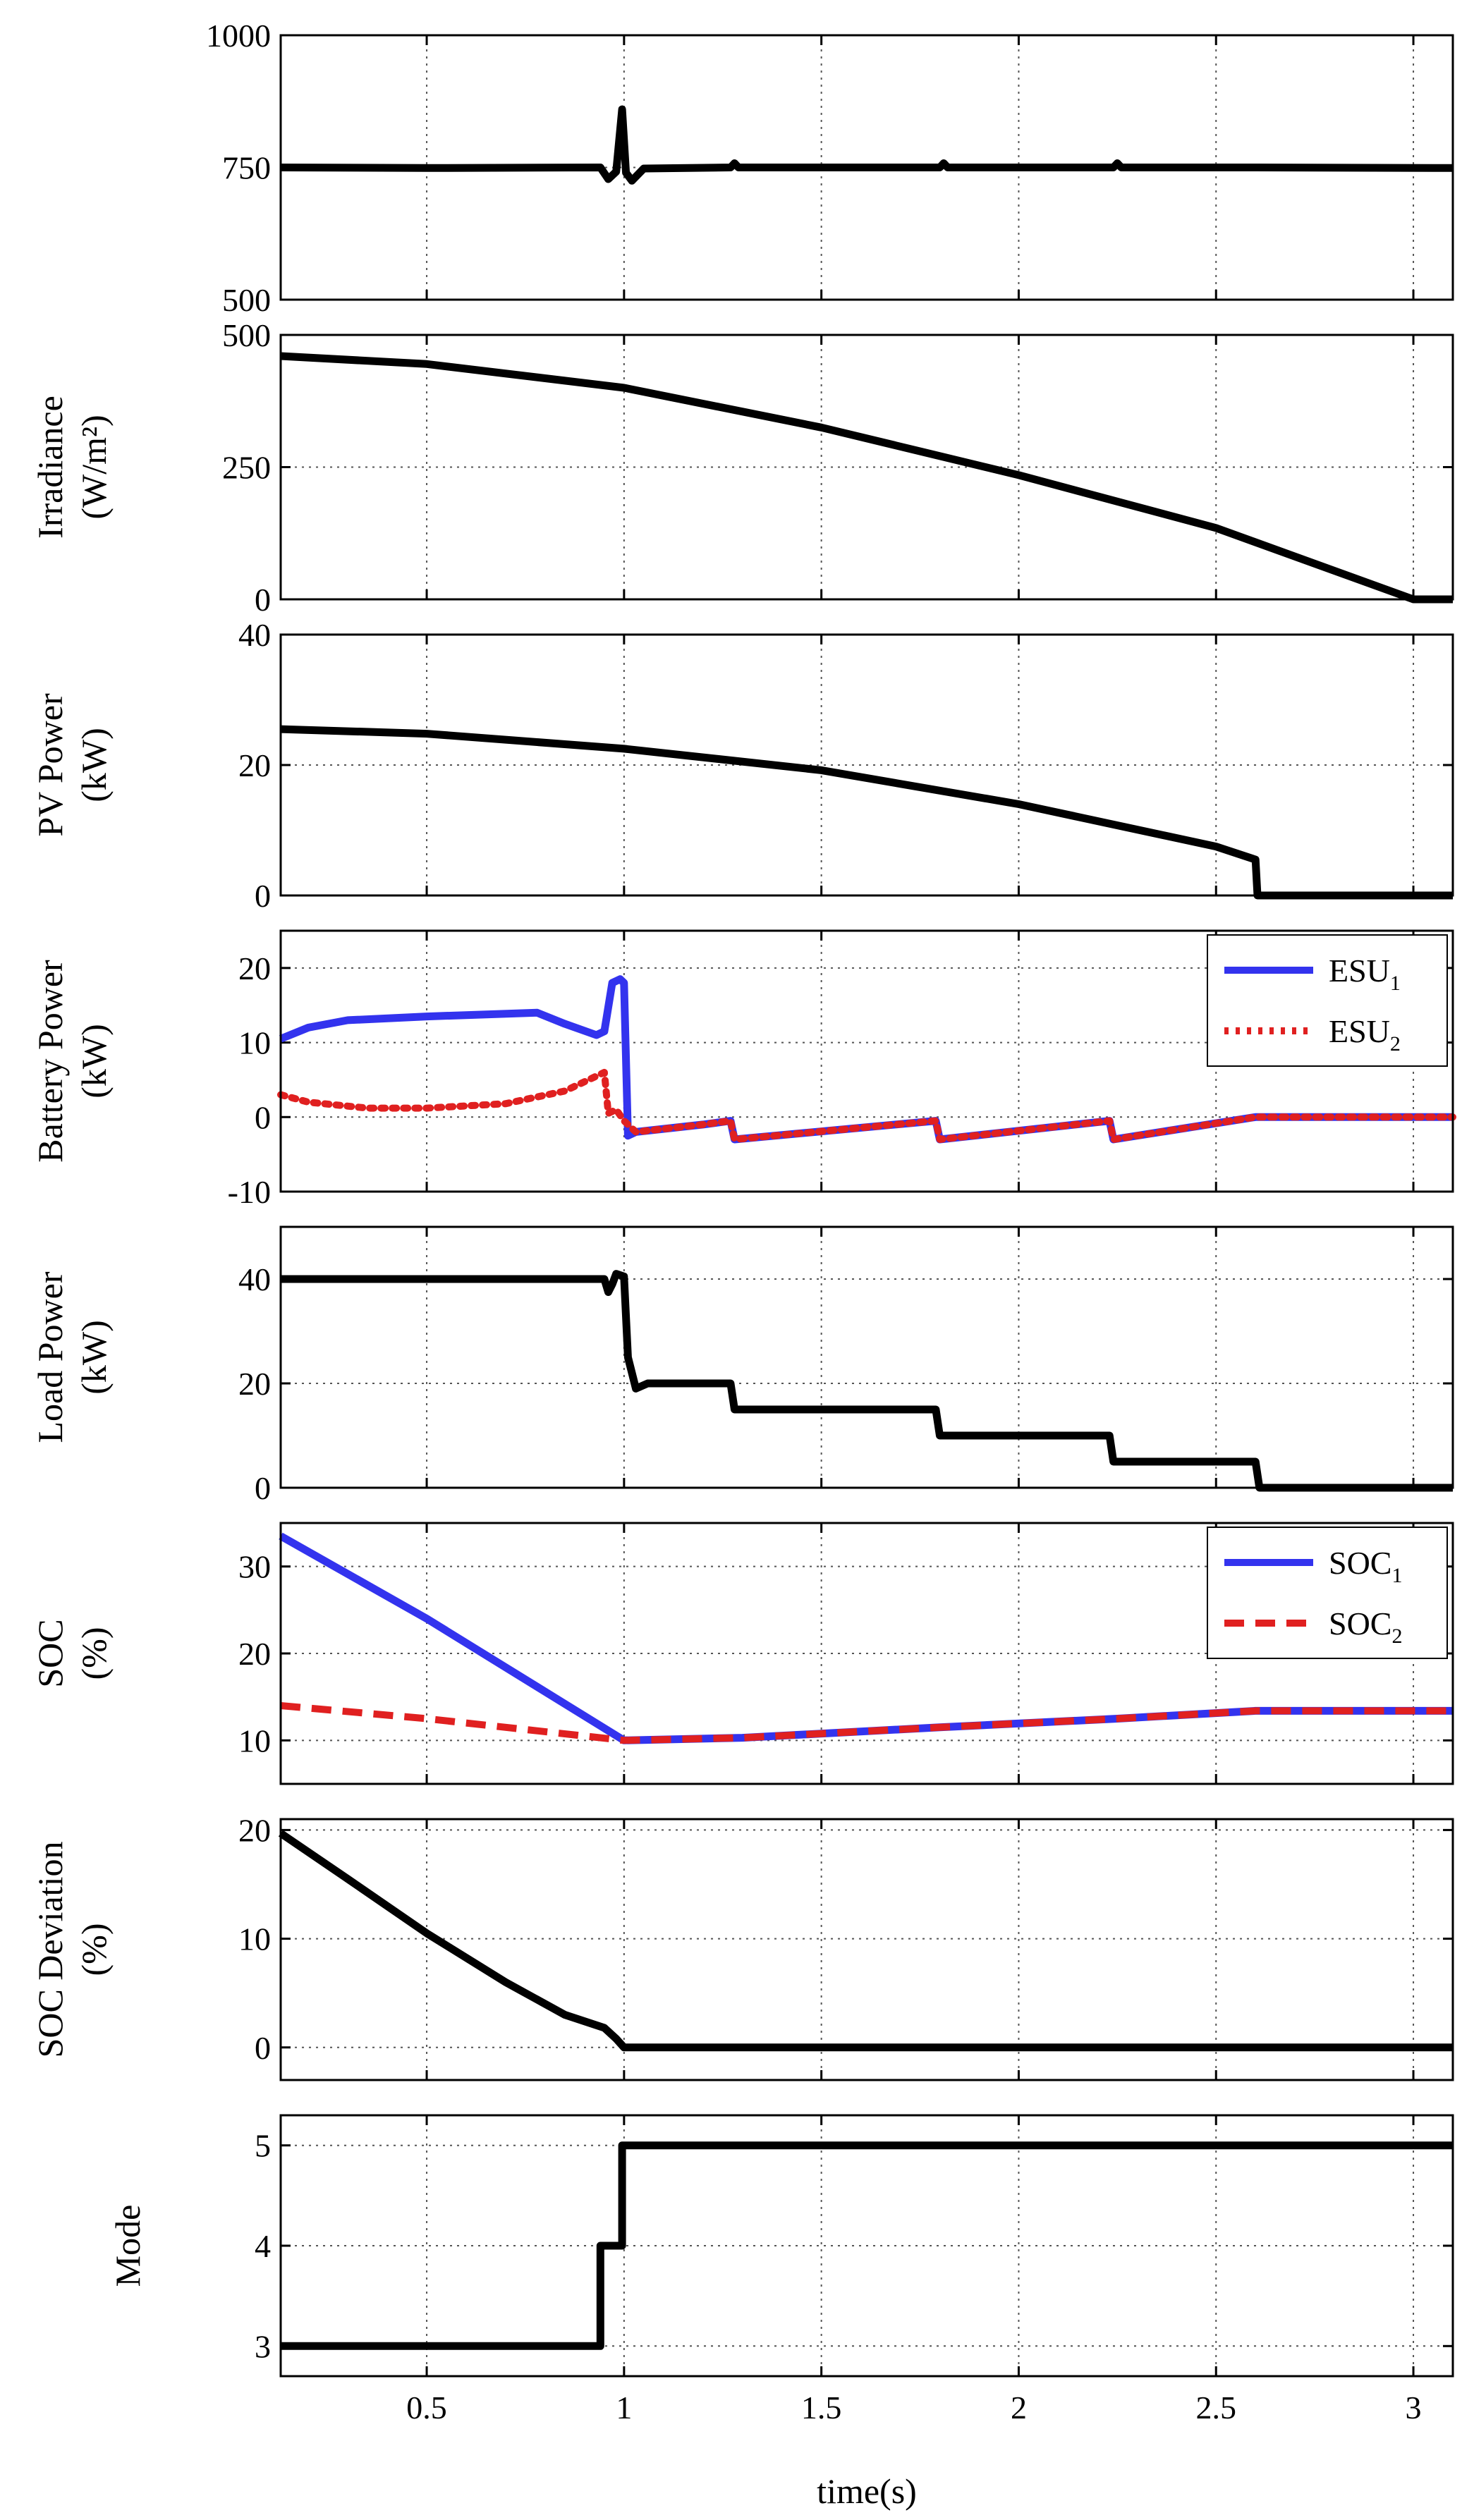 The width and height of the screenshot is (1474, 2520). Describe the element at coordinates (50, 1357) in the screenshot. I see `y-axis-label: Load Power` at that location.